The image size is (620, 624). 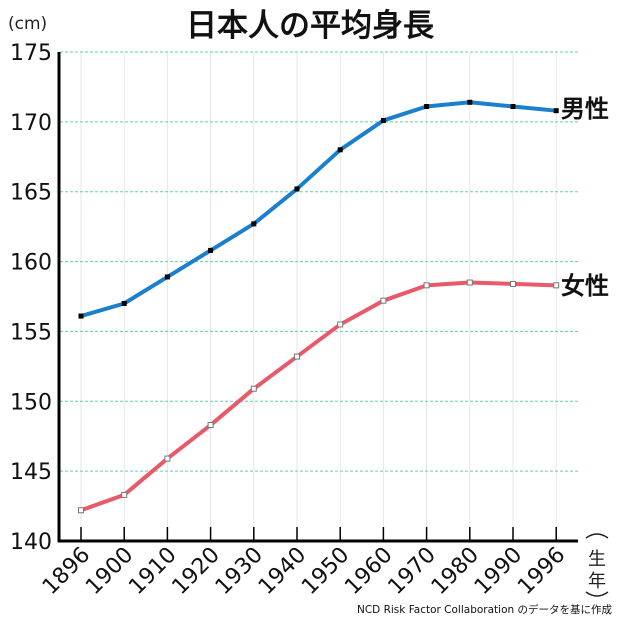 What do you see at coordinates (109, 571) in the screenshot?
I see `x-tick-label: 1900` at bounding box center [109, 571].